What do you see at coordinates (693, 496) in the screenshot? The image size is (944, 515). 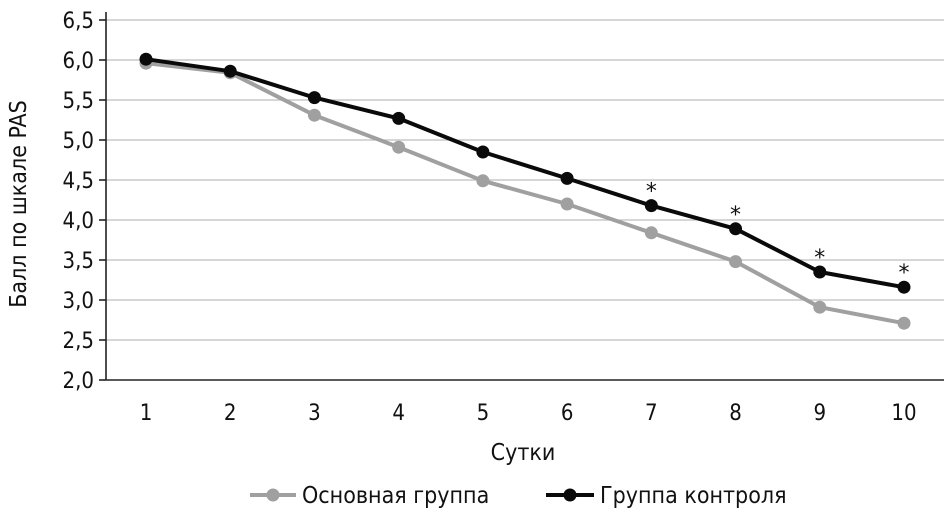 I see `legend-label: Группа контроля` at bounding box center [693, 496].